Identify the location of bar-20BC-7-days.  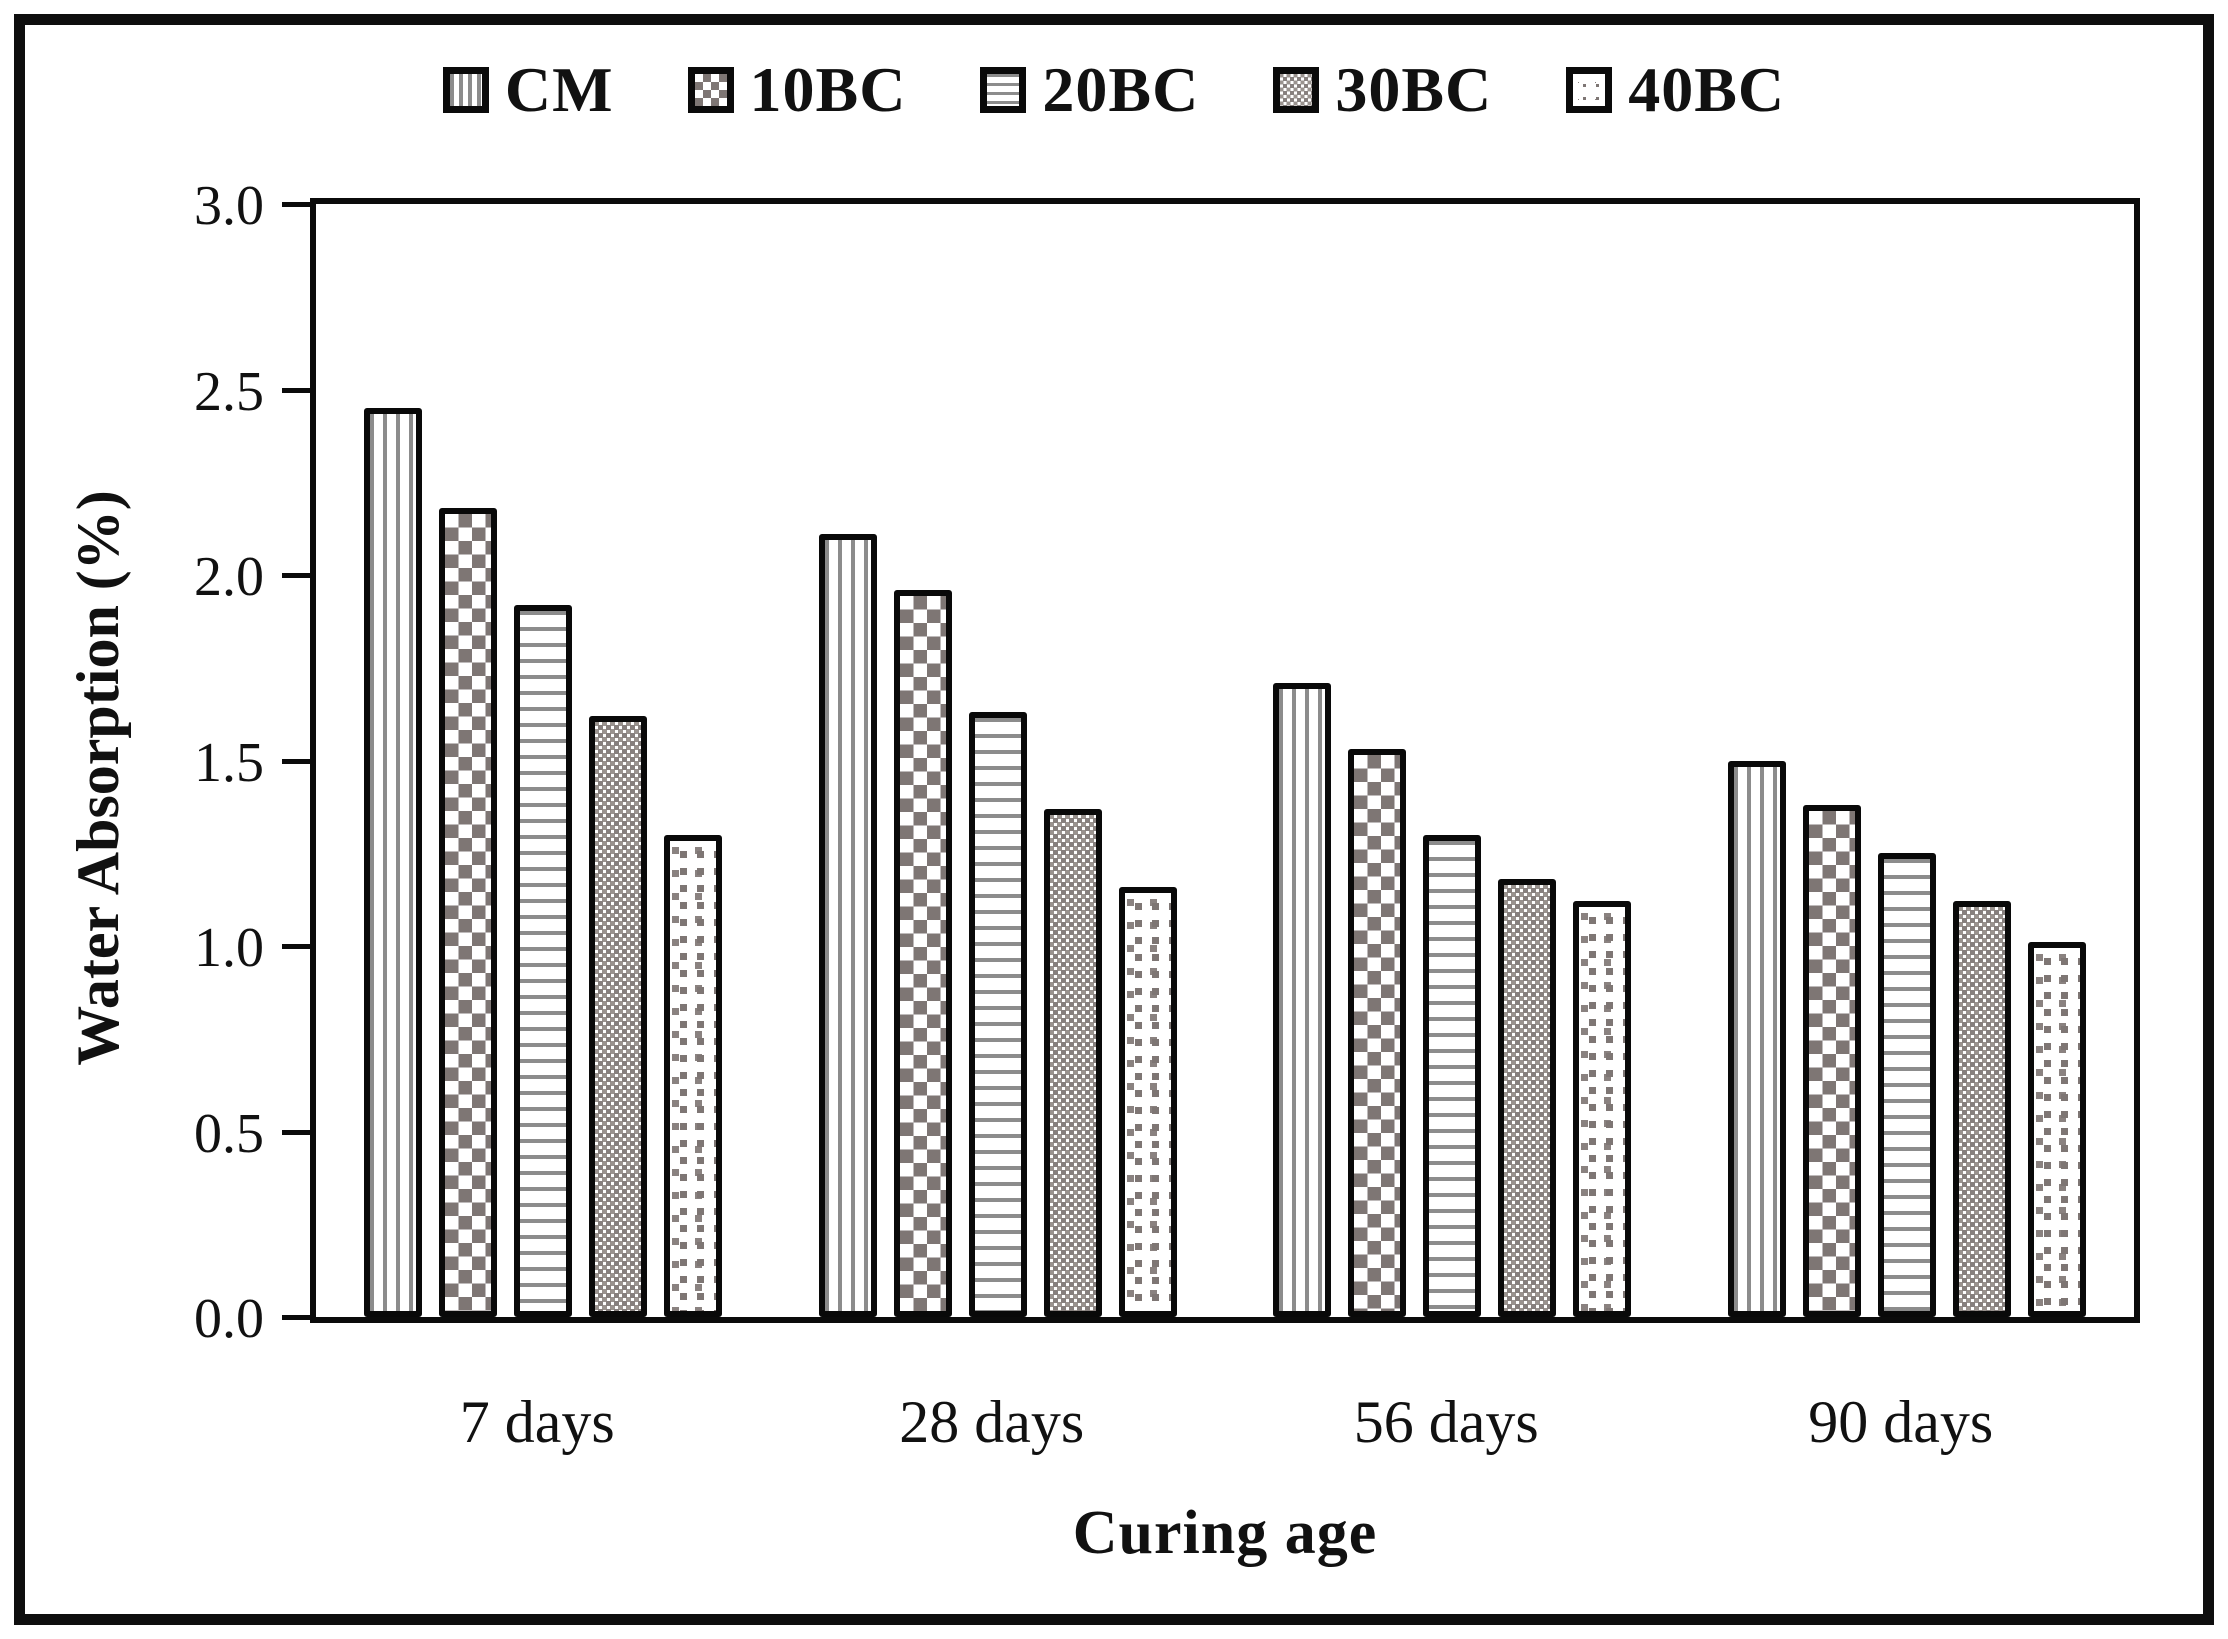
(543, 960).